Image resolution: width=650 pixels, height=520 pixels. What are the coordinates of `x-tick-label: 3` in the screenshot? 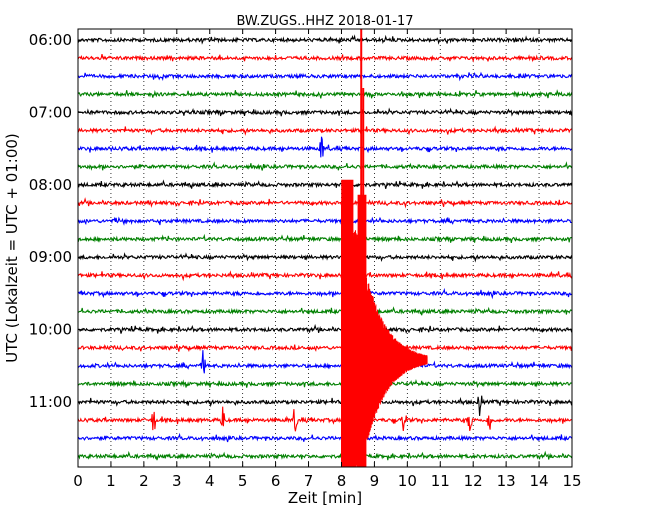 It's located at (177, 481).